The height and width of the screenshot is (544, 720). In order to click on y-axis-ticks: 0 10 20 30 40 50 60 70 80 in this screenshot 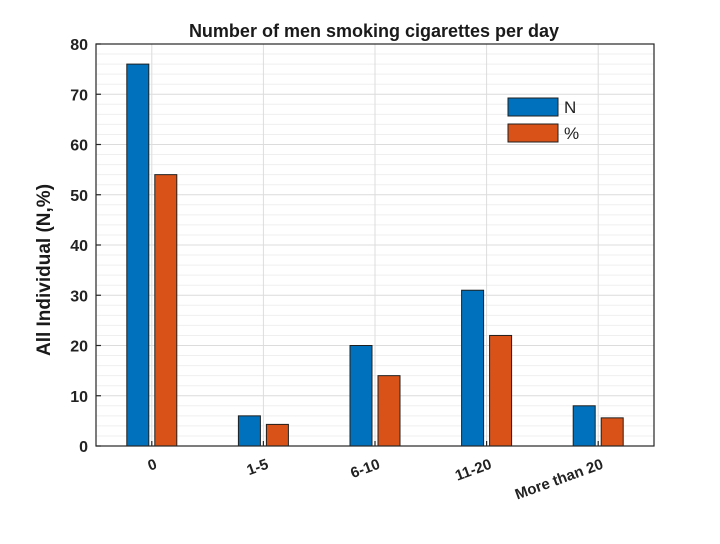, I will do `click(85, 246)`.